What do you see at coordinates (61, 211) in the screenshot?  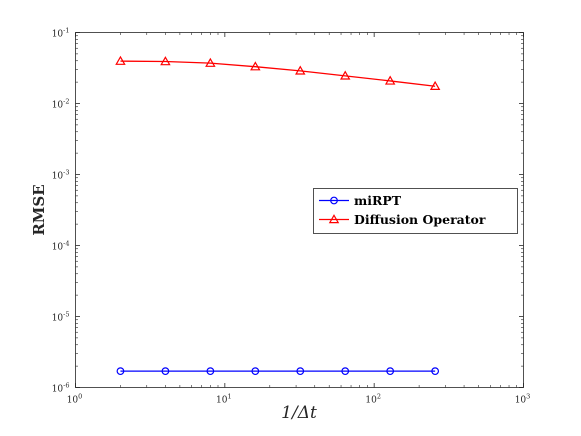 I see `y-tick-labels: 10⁻⁶ 10⁻⁵ 10⁻⁴ 10⁻³ 10⁻² 10⁻¹` at bounding box center [61, 211].